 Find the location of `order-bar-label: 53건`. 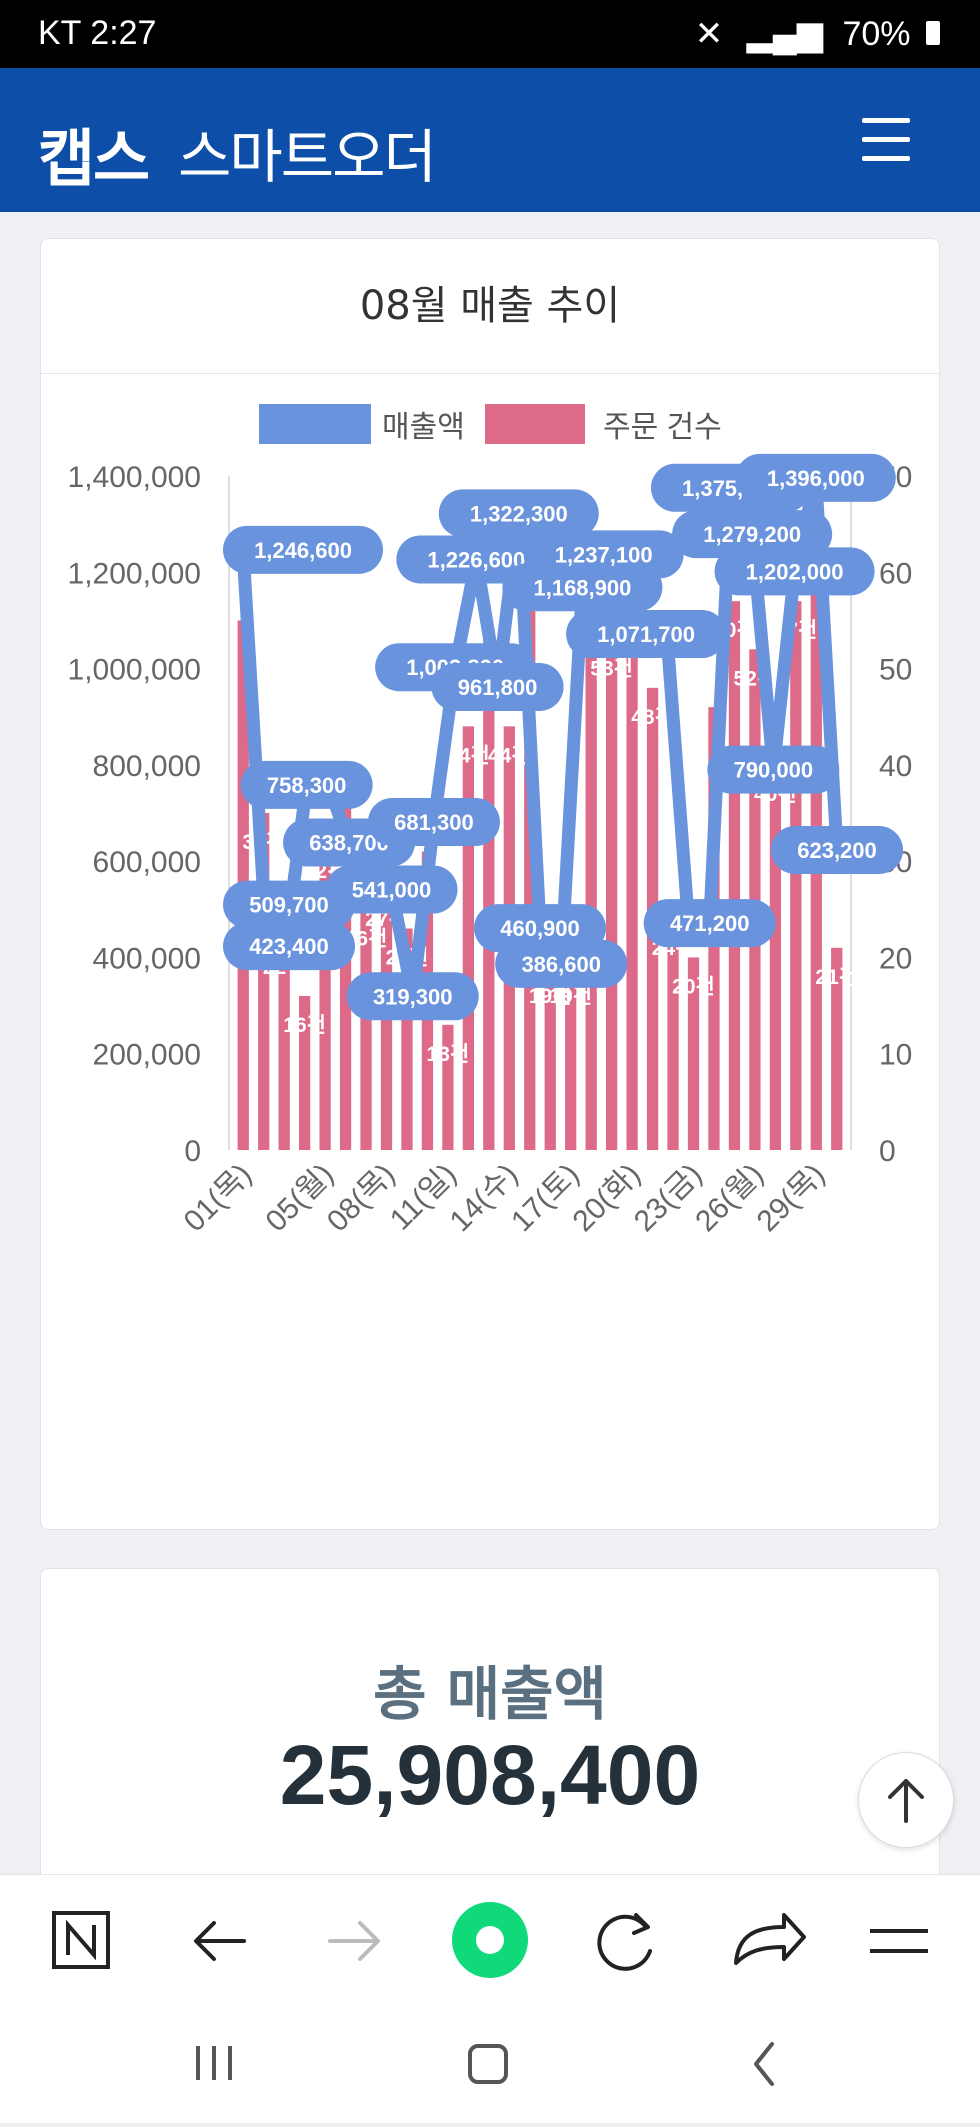

order-bar-label: 53건 is located at coordinates (611, 669).